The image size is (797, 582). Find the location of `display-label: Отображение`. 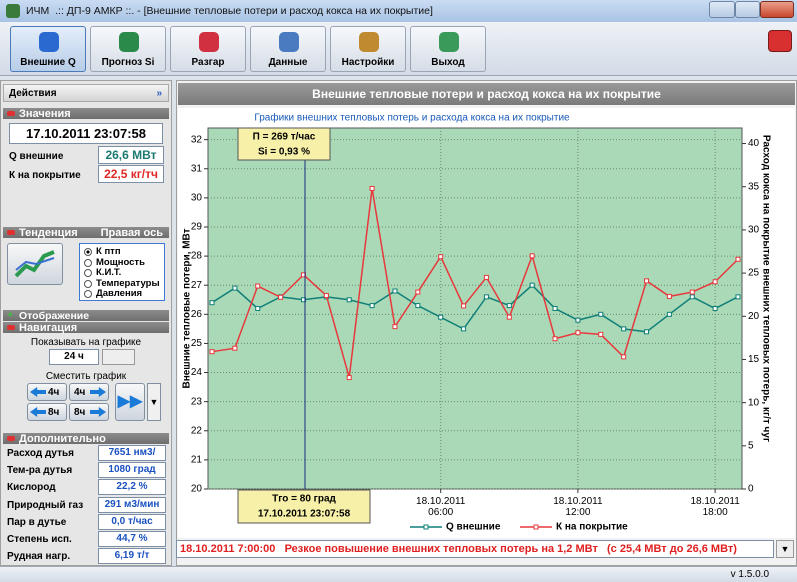

display-label: Отображение is located at coordinates (54, 316).